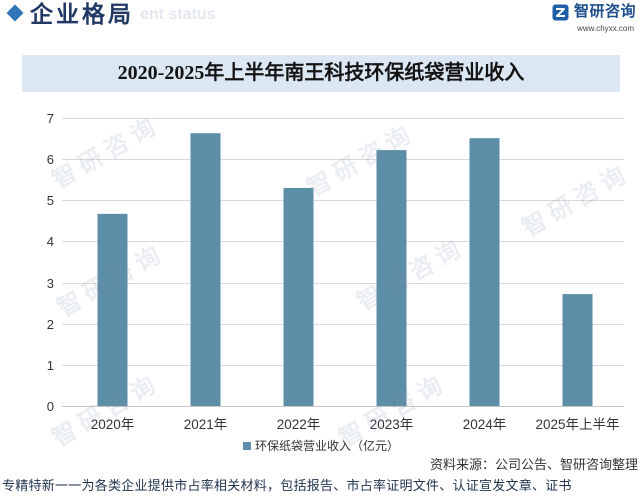 The height and width of the screenshot is (496, 642). I want to click on brand-logo: 智研咨询 www.chyxx.com, so click(595, 20).